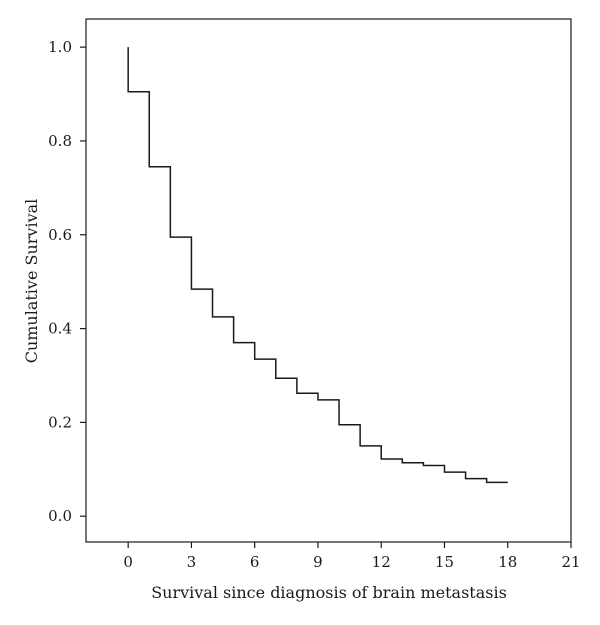 The width and height of the screenshot is (600, 625). Describe the element at coordinates (60, 235) in the screenshot. I see `y-tick-label: 0.6` at that location.